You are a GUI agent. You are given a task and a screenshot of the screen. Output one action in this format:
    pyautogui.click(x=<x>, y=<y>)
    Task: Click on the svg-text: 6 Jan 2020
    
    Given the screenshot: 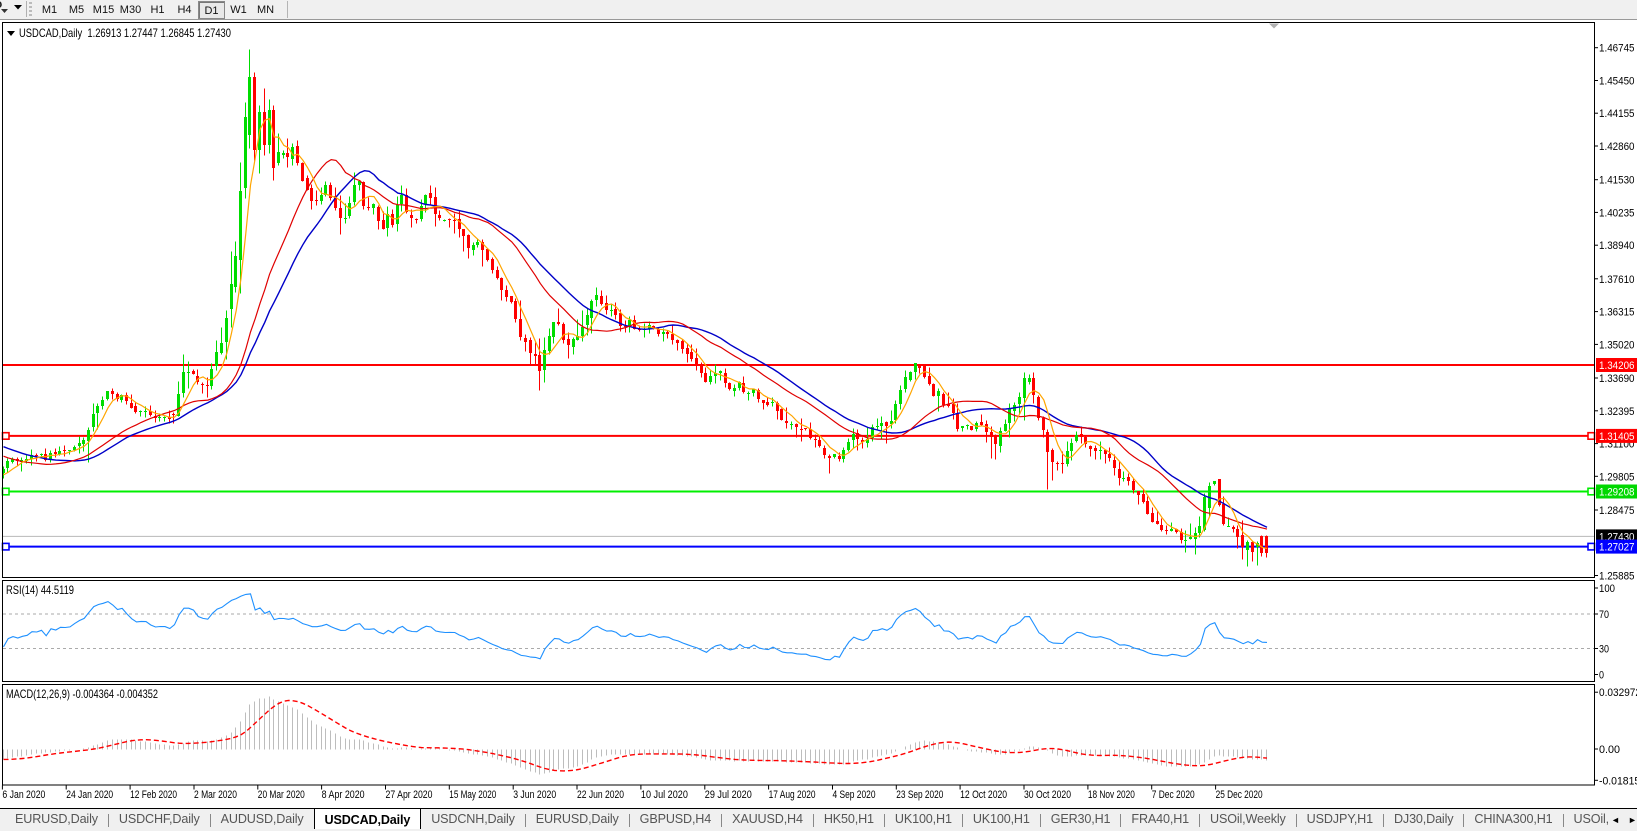 What is the action you would take?
    pyautogui.click(x=23, y=795)
    